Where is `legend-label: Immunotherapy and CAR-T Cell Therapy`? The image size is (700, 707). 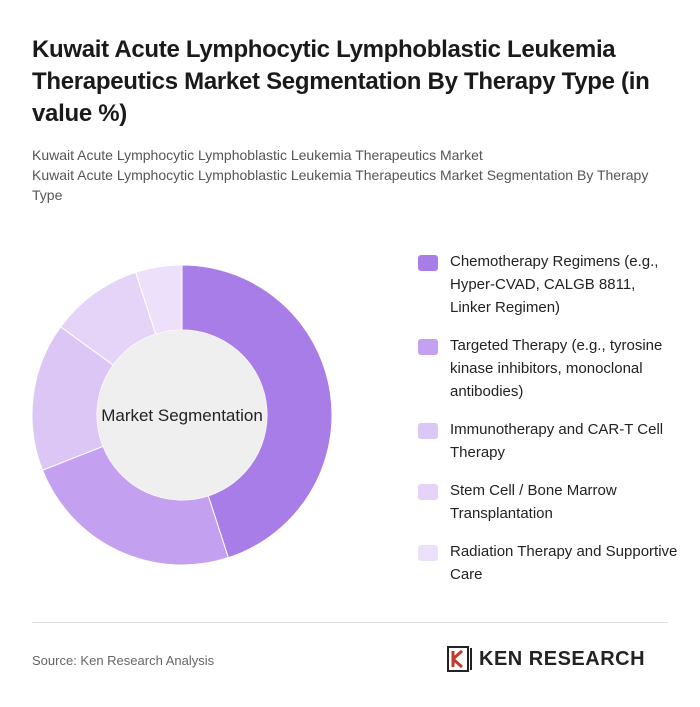 legend-label: Immunotherapy and CAR-T Cell Therapy is located at coordinates (557, 441).